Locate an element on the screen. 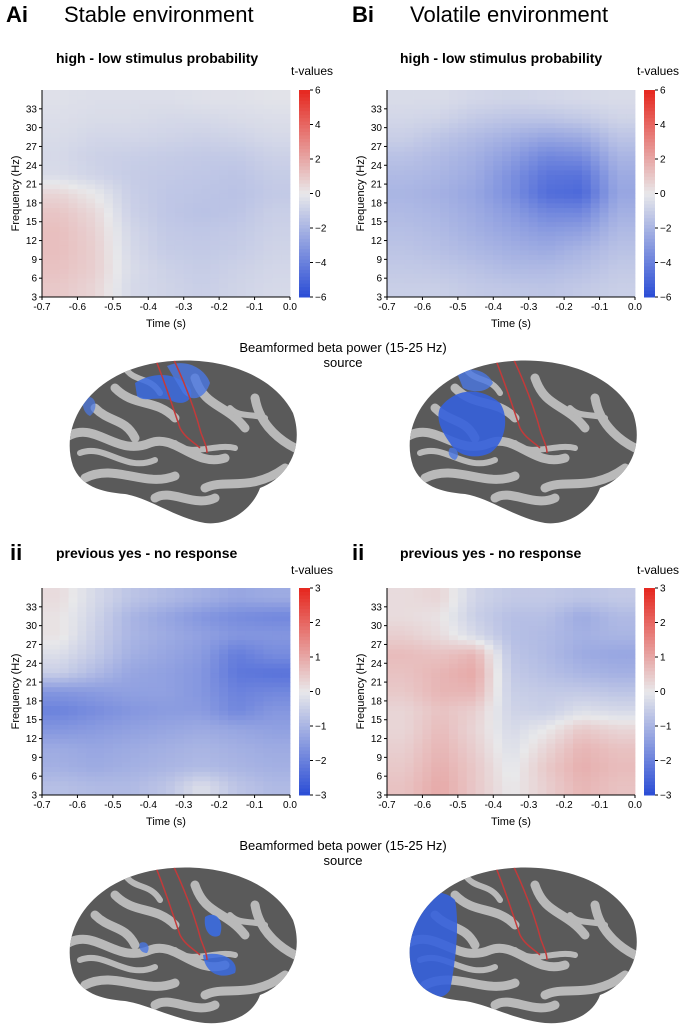 The width and height of the screenshot is (685, 1029). y-tick-label: 9 is located at coordinates (379, 260).